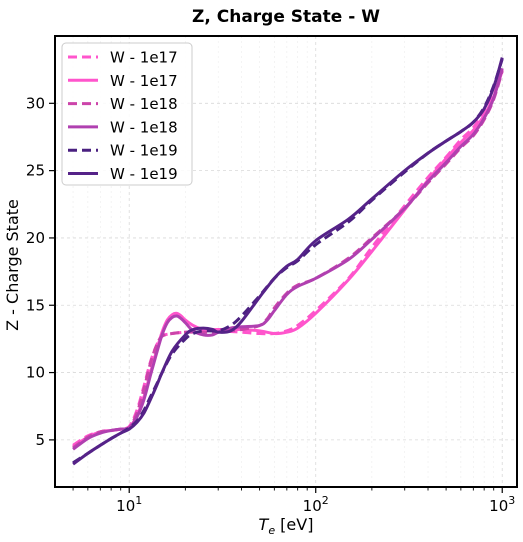  Describe the element at coordinates (35, 373) in the screenshot. I see `y-tick-label: 10` at that location.